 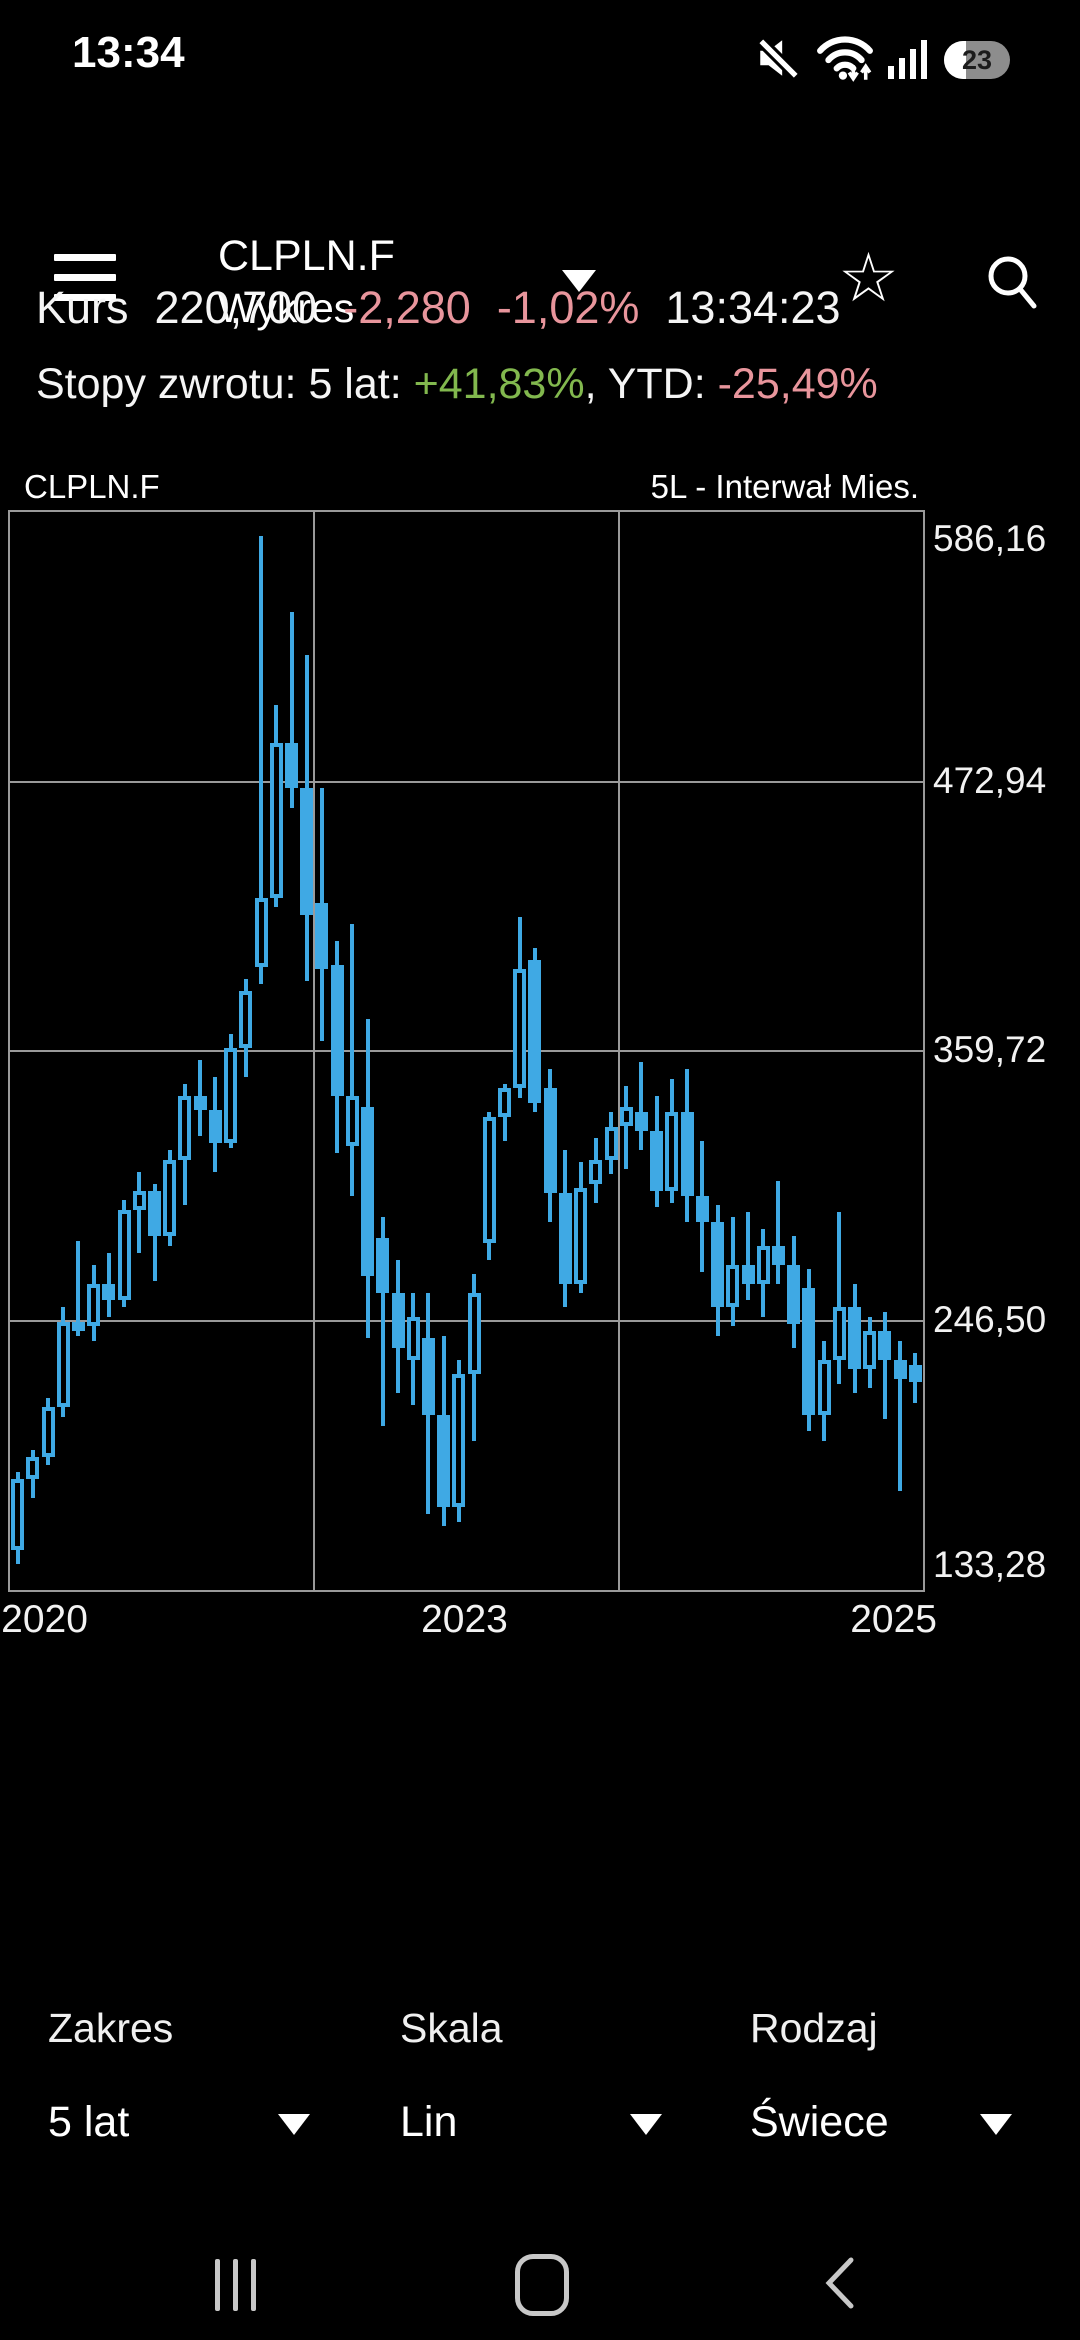 I want to click on view-name: Wykres, so click(x=286, y=308).